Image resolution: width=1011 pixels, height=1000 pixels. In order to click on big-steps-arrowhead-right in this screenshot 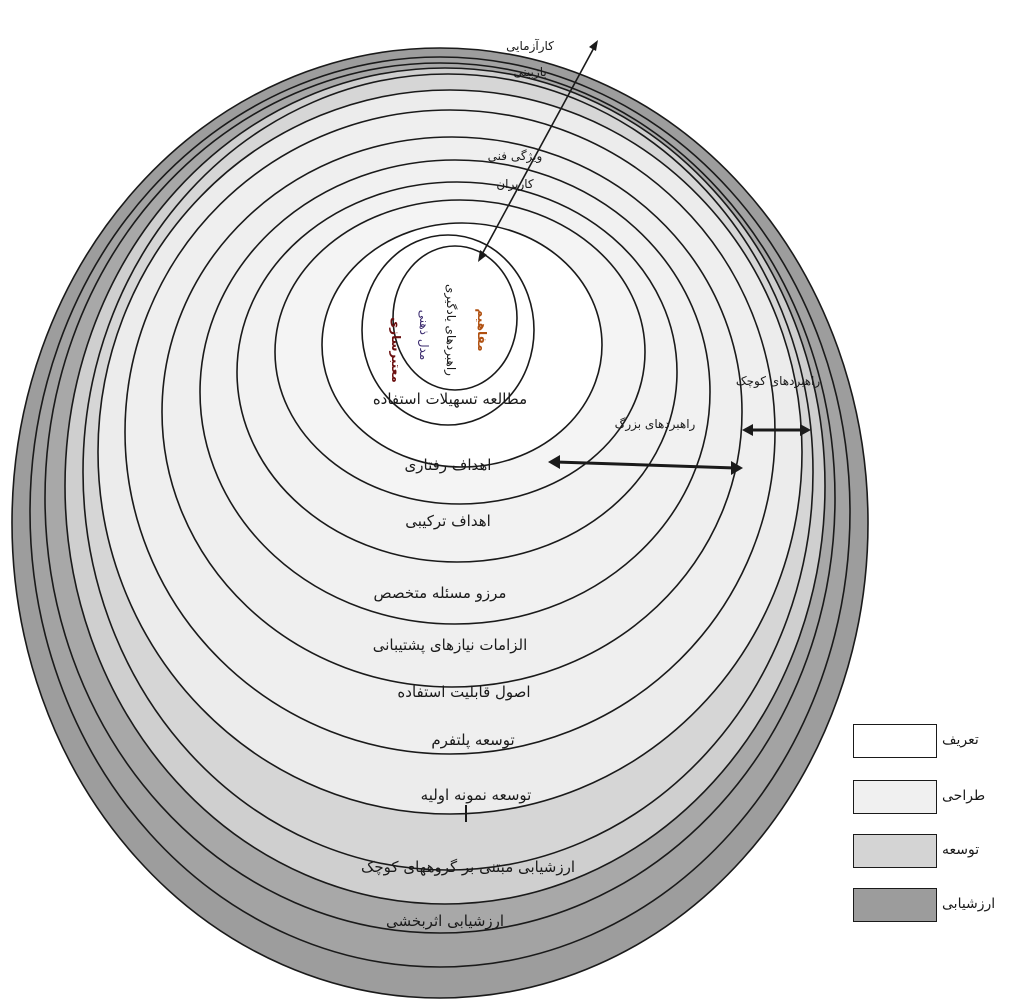, I will do `click(737, 468)`.